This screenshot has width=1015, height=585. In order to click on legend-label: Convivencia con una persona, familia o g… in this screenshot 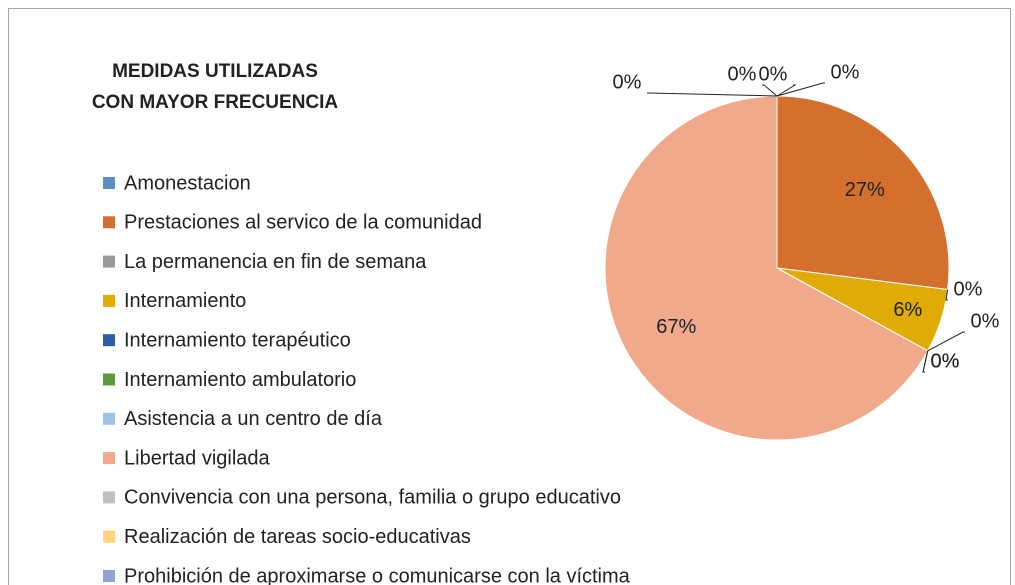, I will do `click(372, 498)`.